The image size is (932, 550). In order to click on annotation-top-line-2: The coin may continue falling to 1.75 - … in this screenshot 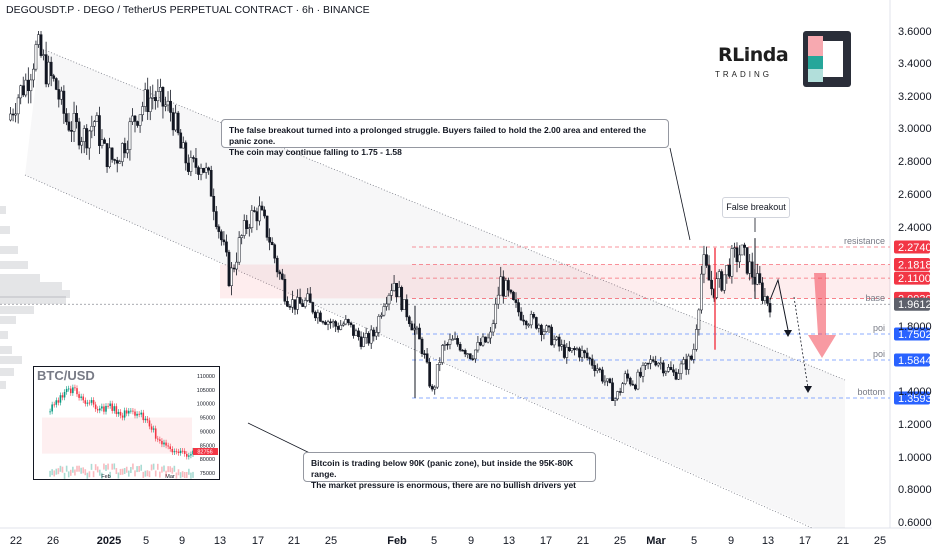, I will do `click(315, 152)`.